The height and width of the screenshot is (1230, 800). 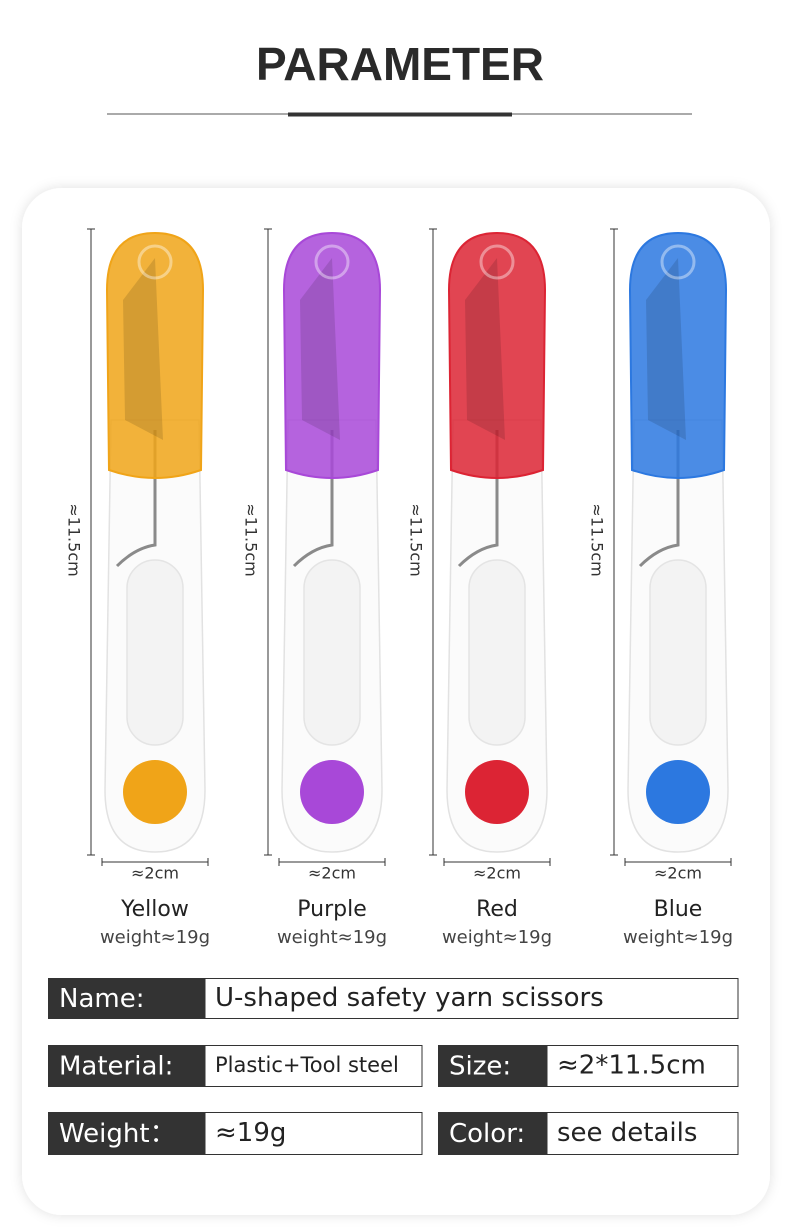 I want to click on color-name: Yellow, so click(x=154, y=909).